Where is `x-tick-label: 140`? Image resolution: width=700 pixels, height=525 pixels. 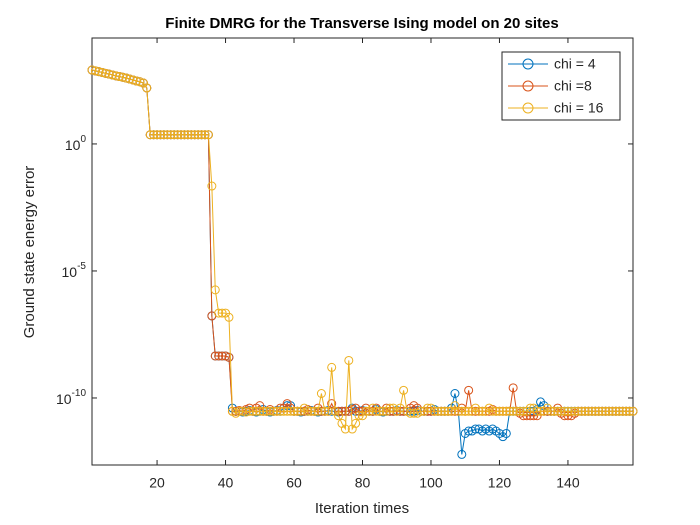 x-tick-label: 140 is located at coordinates (568, 483).